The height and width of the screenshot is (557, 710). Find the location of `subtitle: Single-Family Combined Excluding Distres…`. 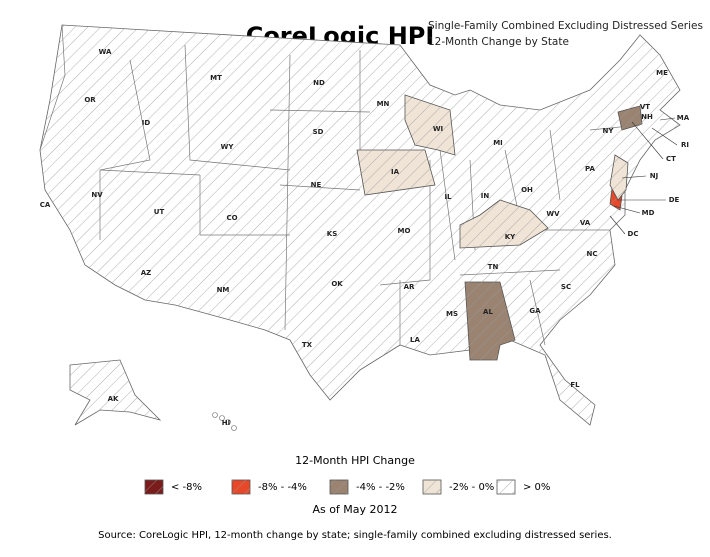

subtitle: Single-Family Combined Excluding Distres… is located at coordinates (565, 26).